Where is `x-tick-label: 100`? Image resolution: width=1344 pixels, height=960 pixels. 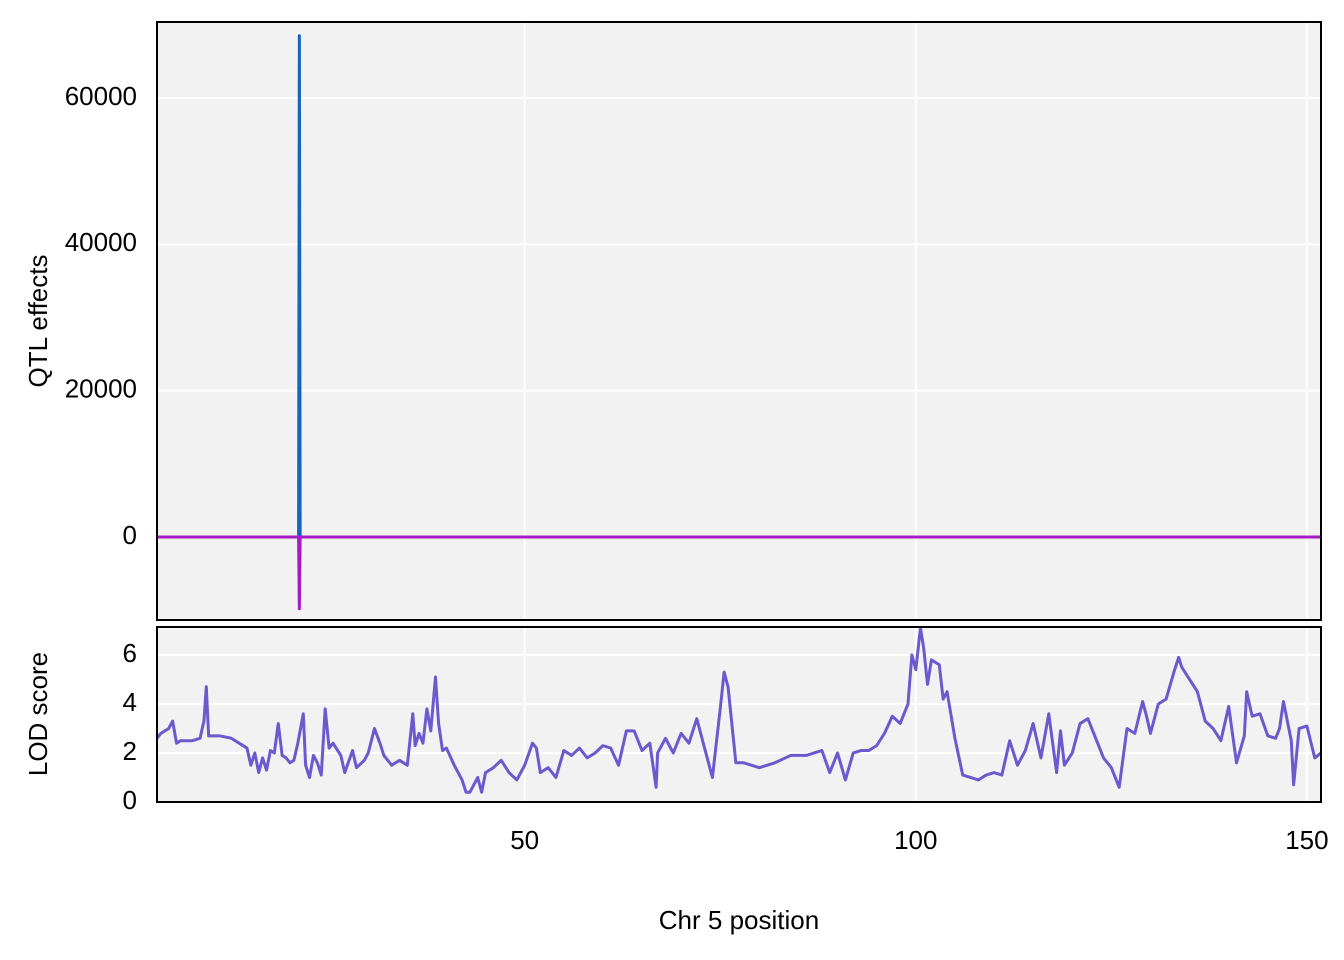
x-tick-label: 100 is located at coordinates (915, 840).